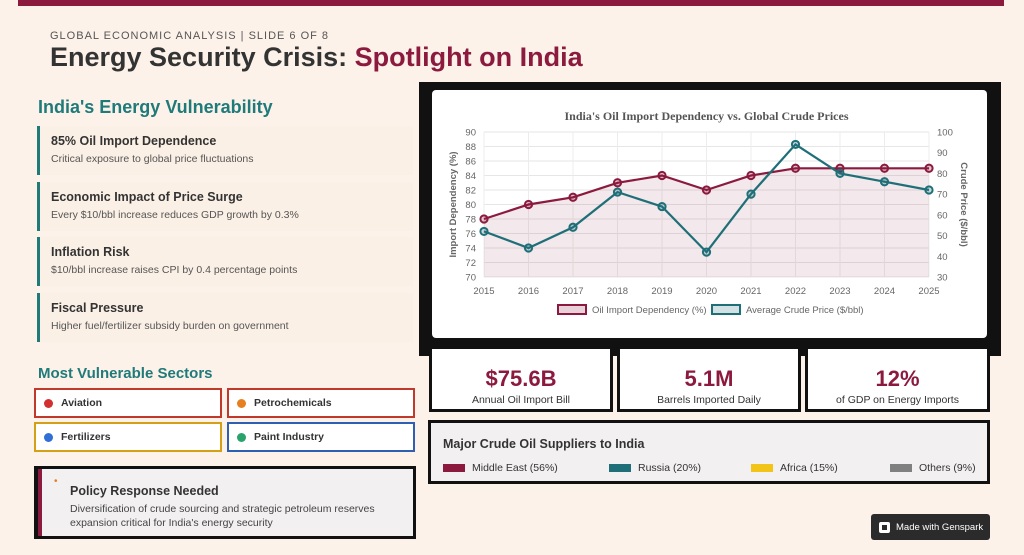 The height and width of the screenshot is (555, 1024). I want to click on y-tick-label: 70, so click(470, 278).